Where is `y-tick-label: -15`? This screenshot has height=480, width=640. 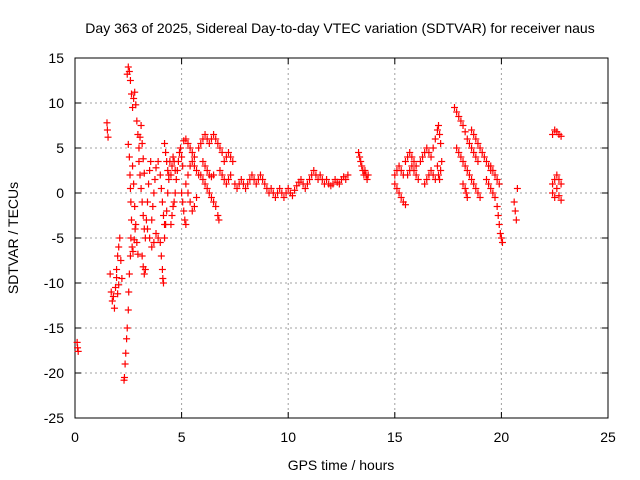 y-tick-label: -15 is located at coordinates (54, 328).